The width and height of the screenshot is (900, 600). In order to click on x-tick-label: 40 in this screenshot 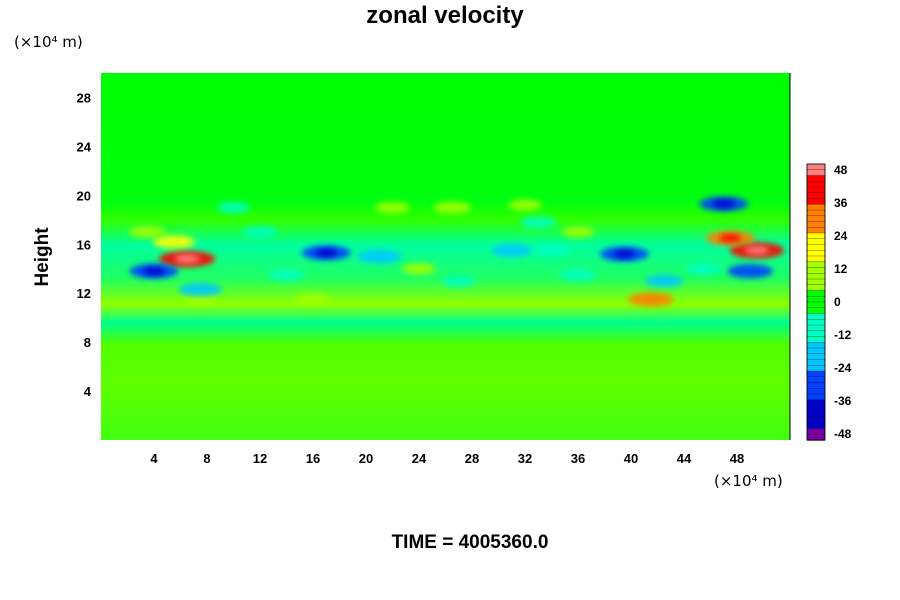, I will do `click(631, 458)`.